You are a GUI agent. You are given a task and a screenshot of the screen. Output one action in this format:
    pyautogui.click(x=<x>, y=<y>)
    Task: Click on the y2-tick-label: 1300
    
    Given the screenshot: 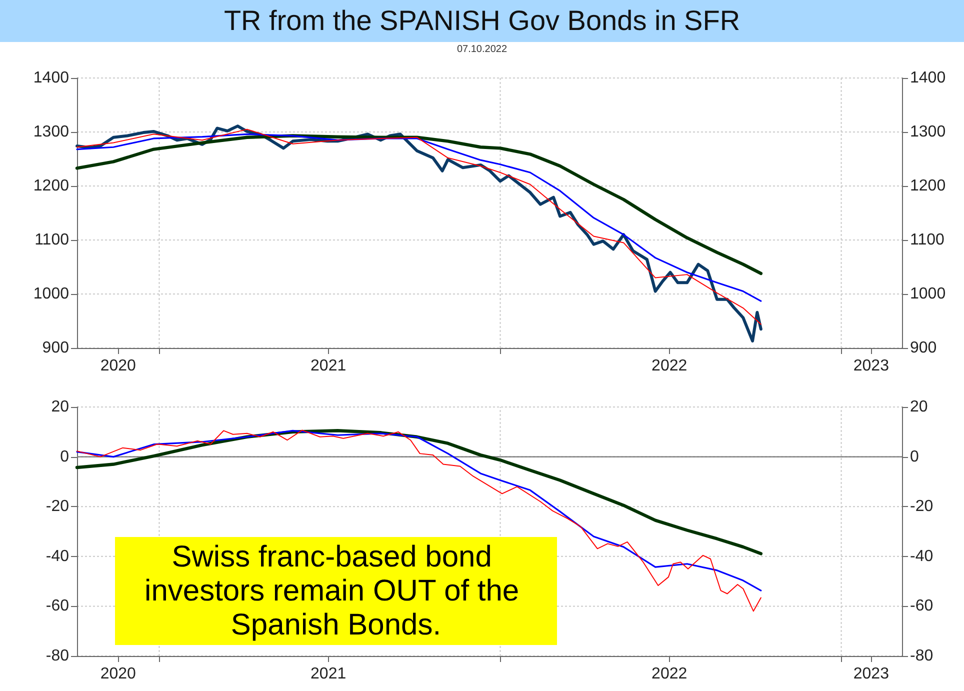 What is the action you would take?
    pyautogui.click(x=928, y=132)
    